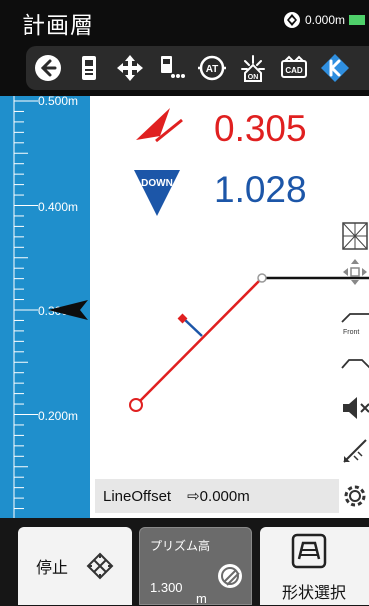 Image resolution: width=369 pixels, height=606 pixels. I want to click on vertical-readout: 1.028, so click(260, 189).